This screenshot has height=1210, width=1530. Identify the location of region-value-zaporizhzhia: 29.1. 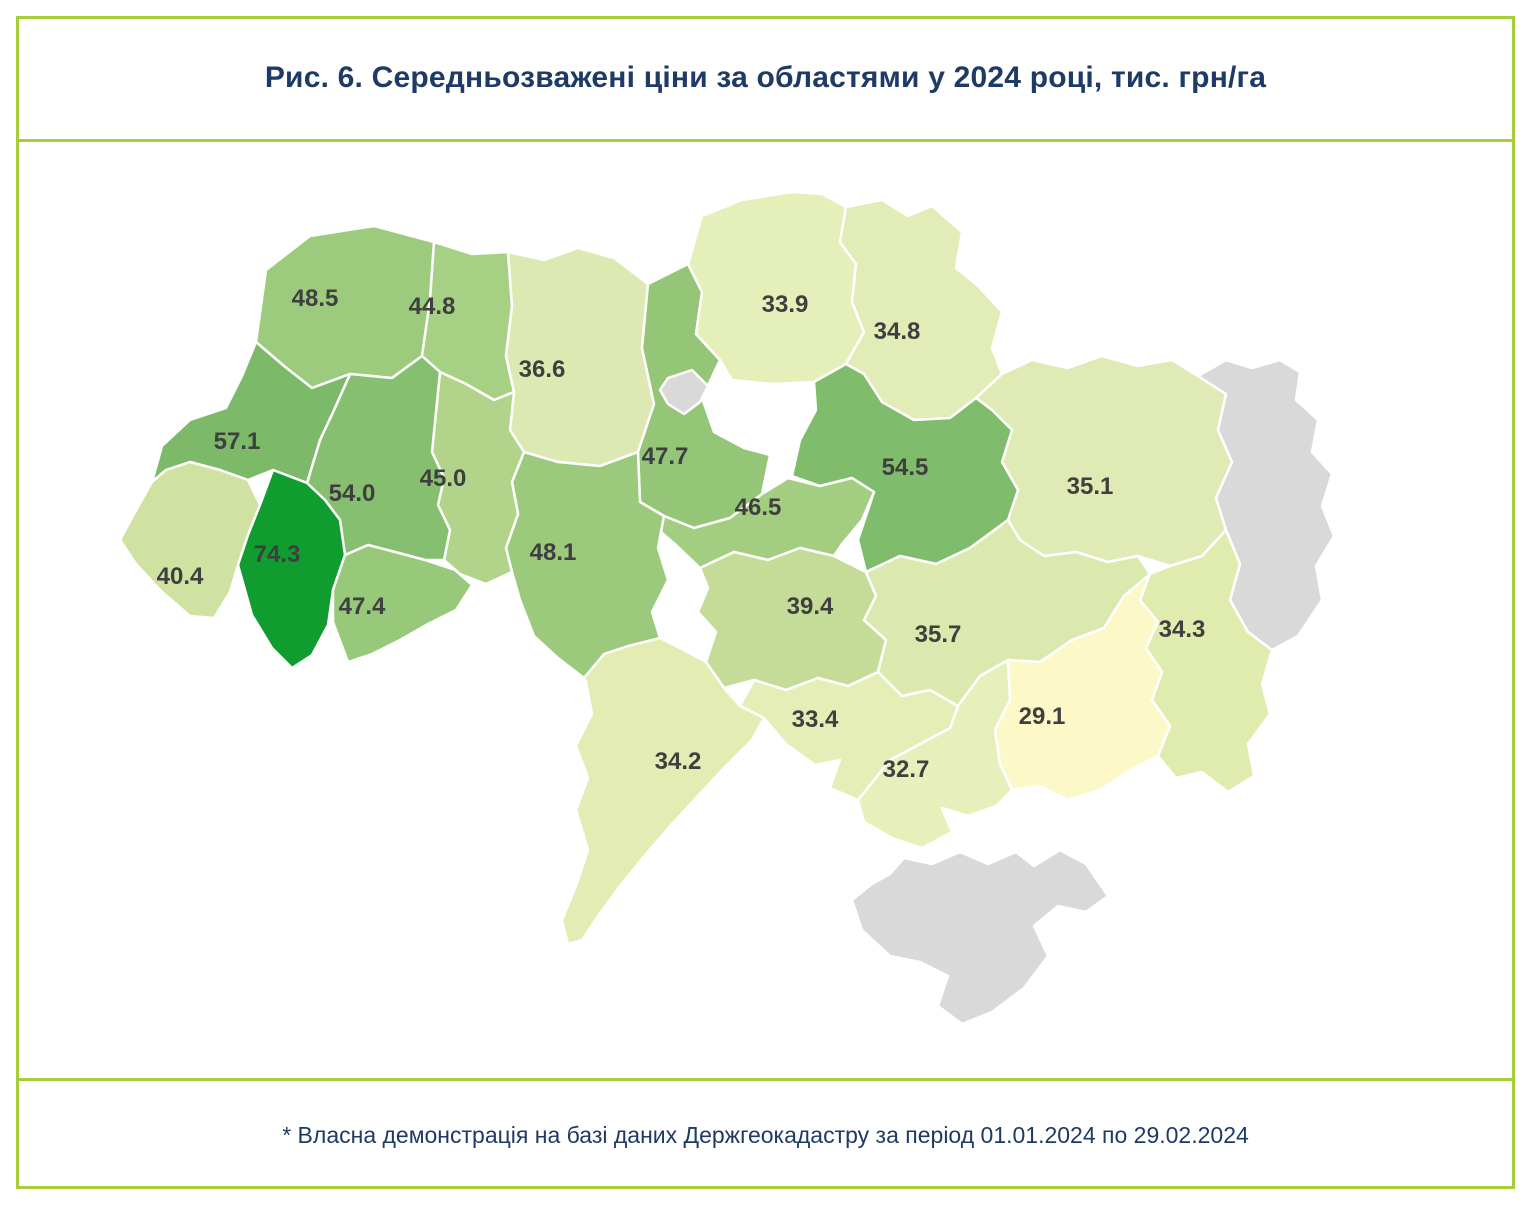
(1042, 716).